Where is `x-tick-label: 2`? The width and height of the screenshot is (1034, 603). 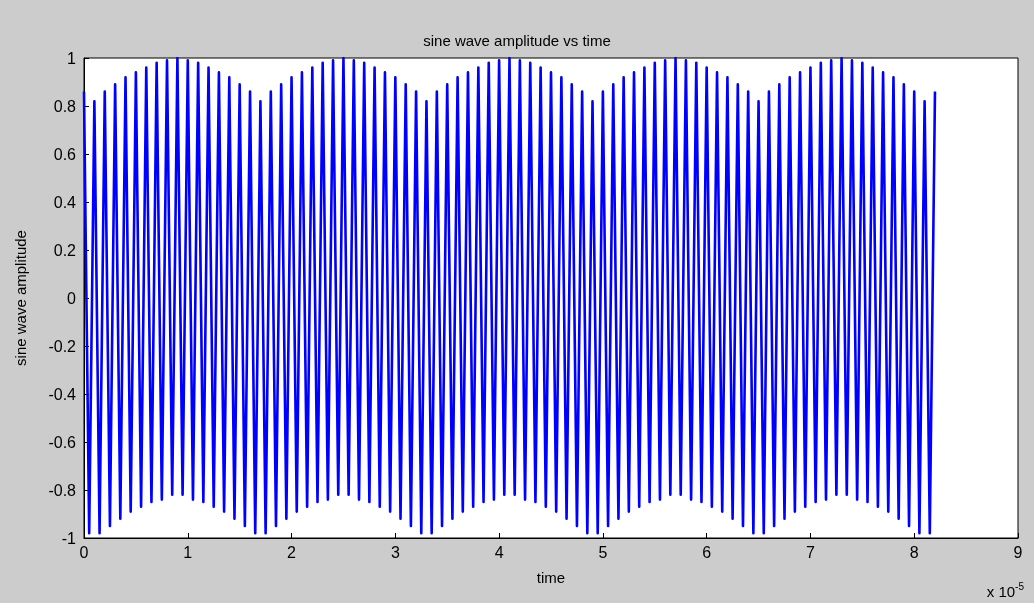 x-tick-label: 2 is located at coordinates (292, 552).